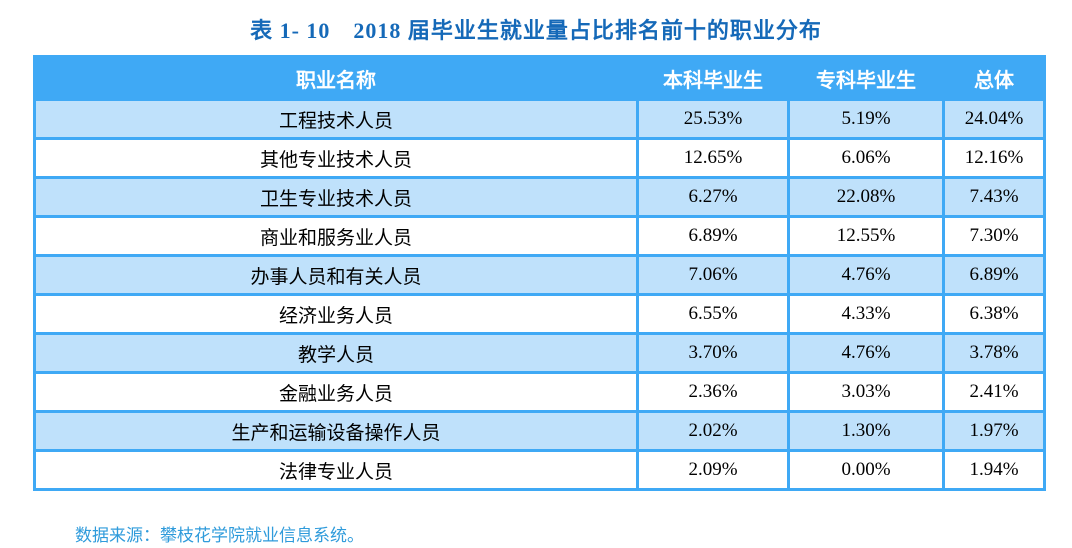 This screenshot has width=1072, height=548. What do you see at coordinates (864, 314) in the screenshot?
I see `junior-college-value: 4.33%` at bounding box center [864, 314].